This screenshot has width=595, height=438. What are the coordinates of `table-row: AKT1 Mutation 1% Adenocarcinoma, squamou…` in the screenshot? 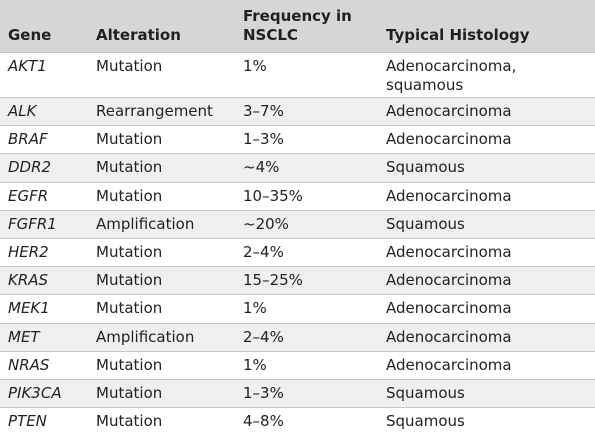 It's located at (297, 74).